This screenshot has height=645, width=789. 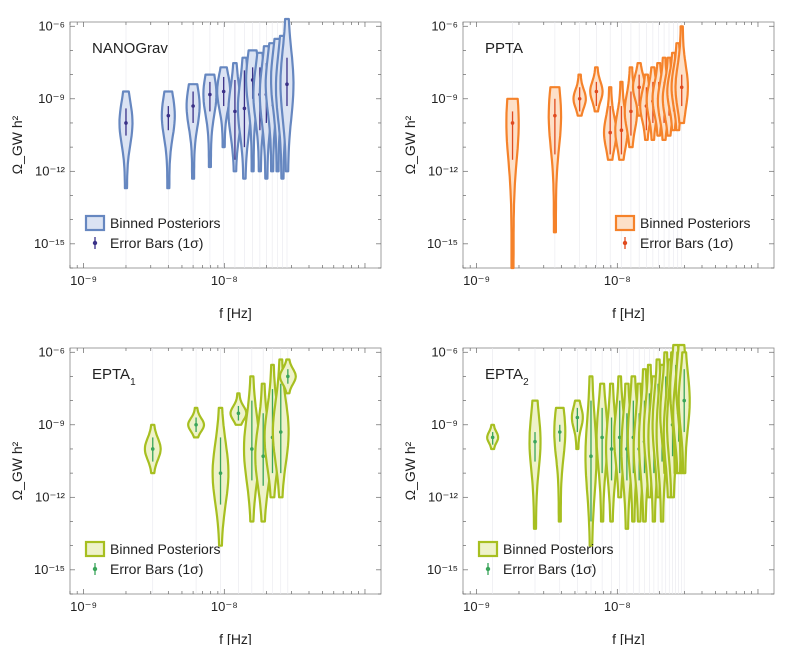 I want to click on panel-title: EPTA2, so click(x=507, y=377).